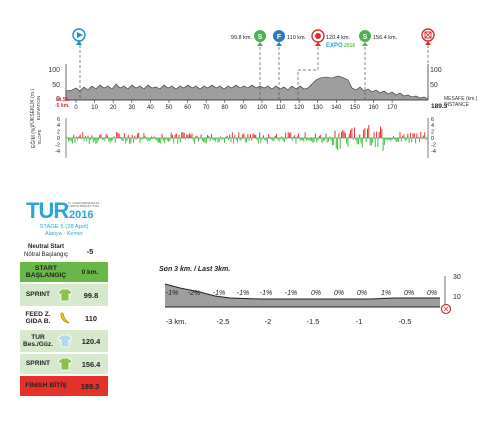  I want to click on expo-logo: EXPO, so click(334, 46).